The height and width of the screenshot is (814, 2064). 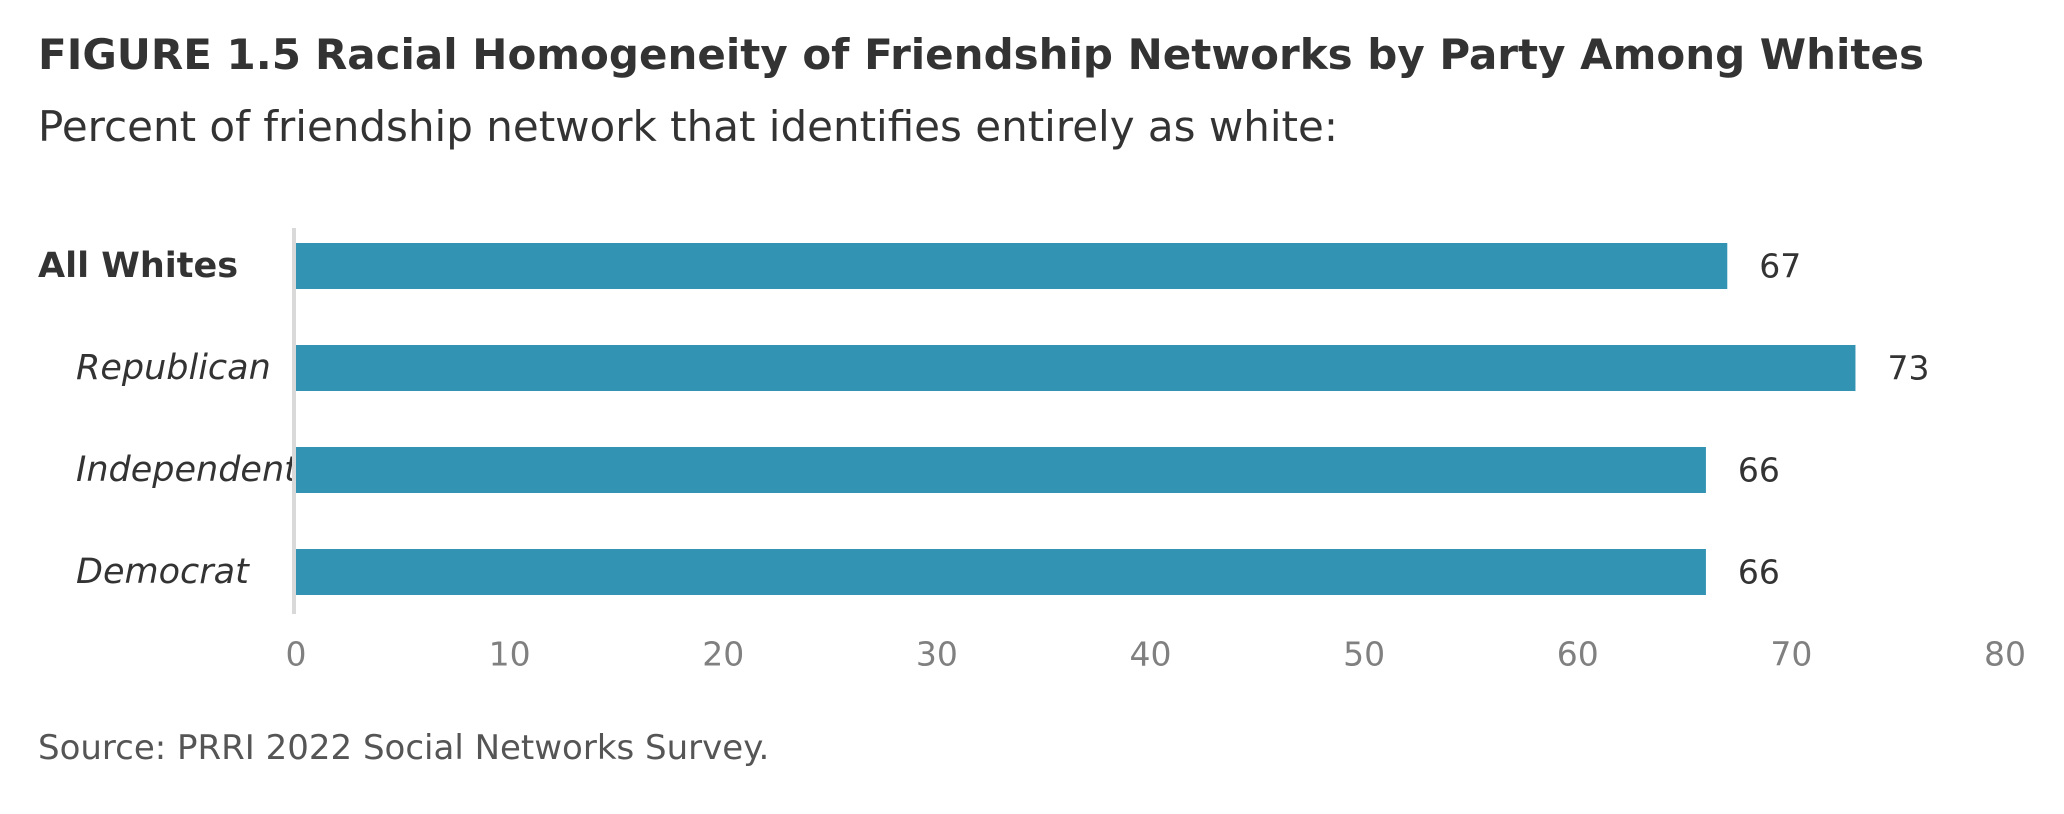 I want to click on value-label-republican: 73, so click(x=1908, y=368).